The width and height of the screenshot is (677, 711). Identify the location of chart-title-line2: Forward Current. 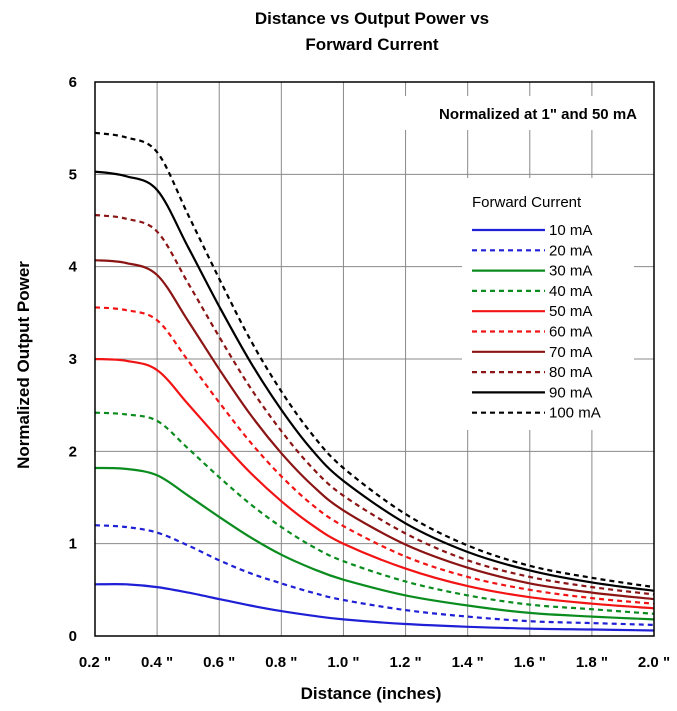
(372, 44).